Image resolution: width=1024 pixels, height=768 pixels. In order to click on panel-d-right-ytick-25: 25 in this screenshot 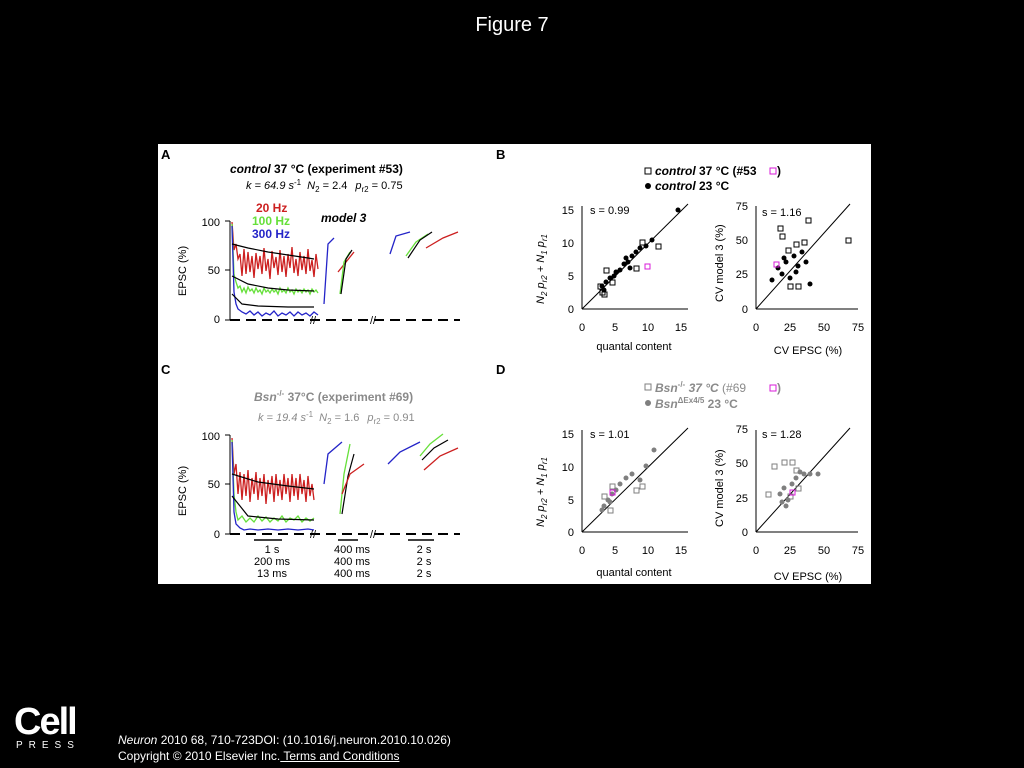, I will do `click(742, 499)`.